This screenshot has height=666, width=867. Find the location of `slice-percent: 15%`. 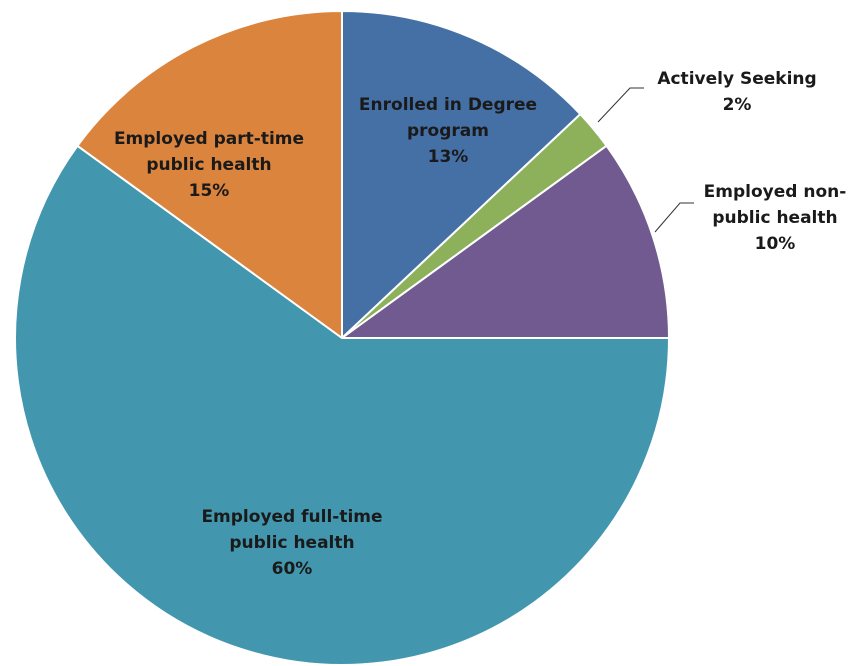

slice-percent: 15% is located at coordinates (209, 191).